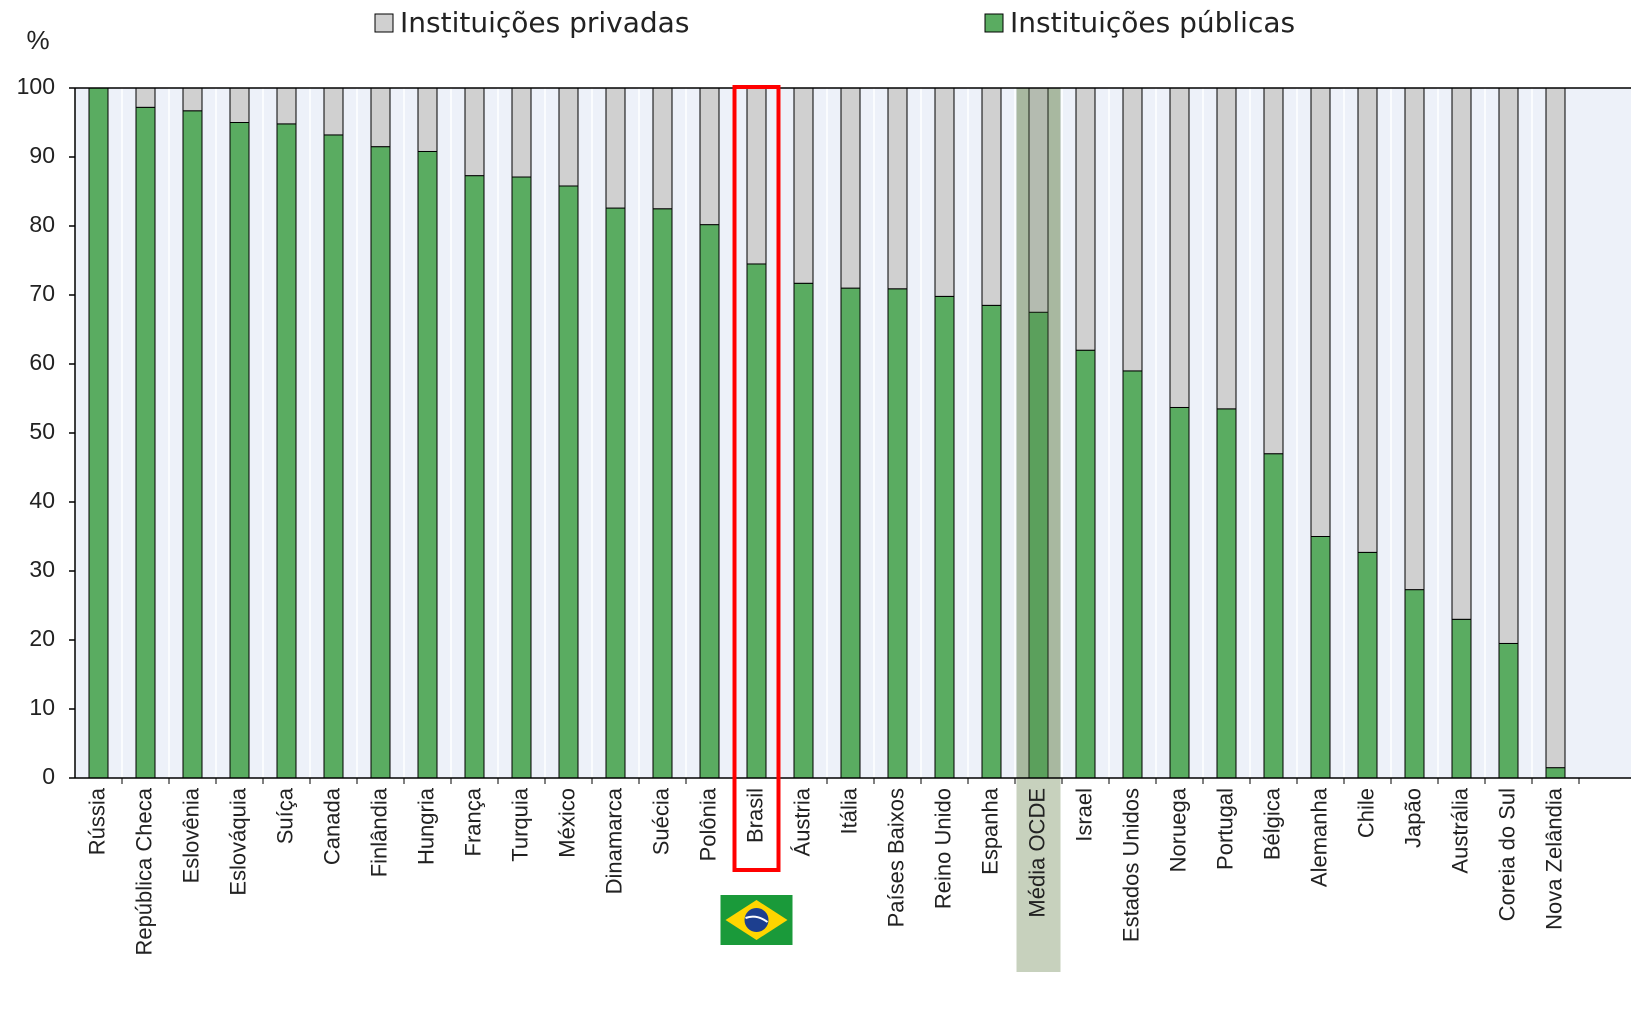 The height and width of the screenshot is (1024, 1631). What do you see at coordinates (544, 22) in the screenshot?
I see `legend-label: Instituições privadas` at bounding box center [544, 22].